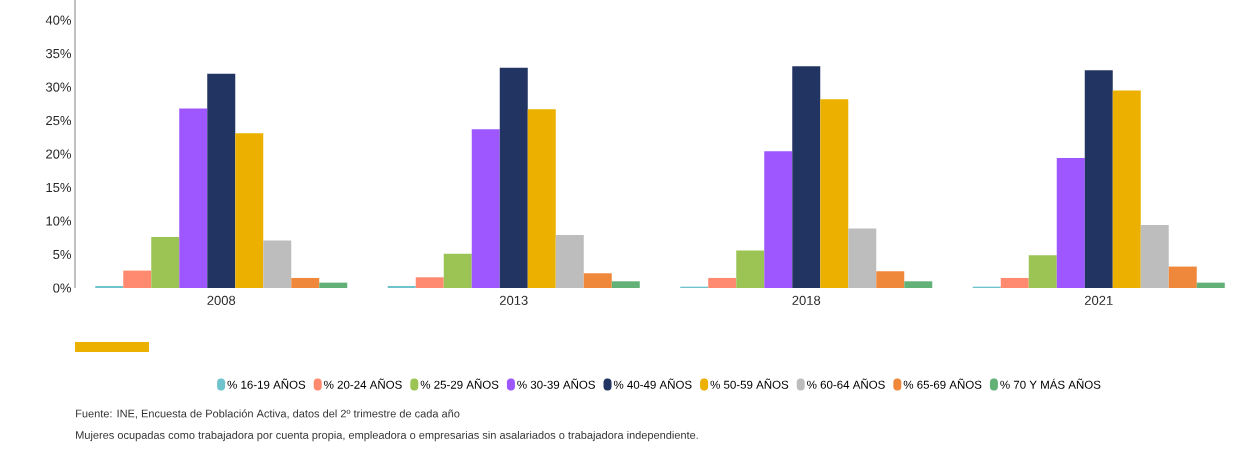  I want to click on legend-label: % 70 Y MÁS AÑOS, so click(1050, 383).